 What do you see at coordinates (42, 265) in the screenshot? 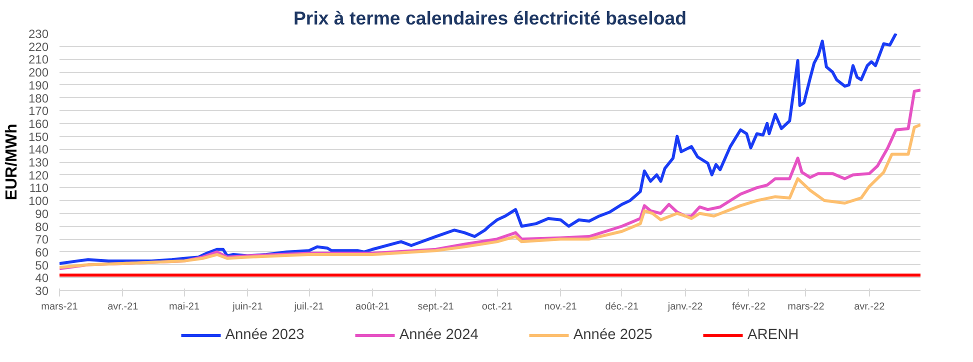
I see `y-tick-label: 50` at bounding box center [42, 265].